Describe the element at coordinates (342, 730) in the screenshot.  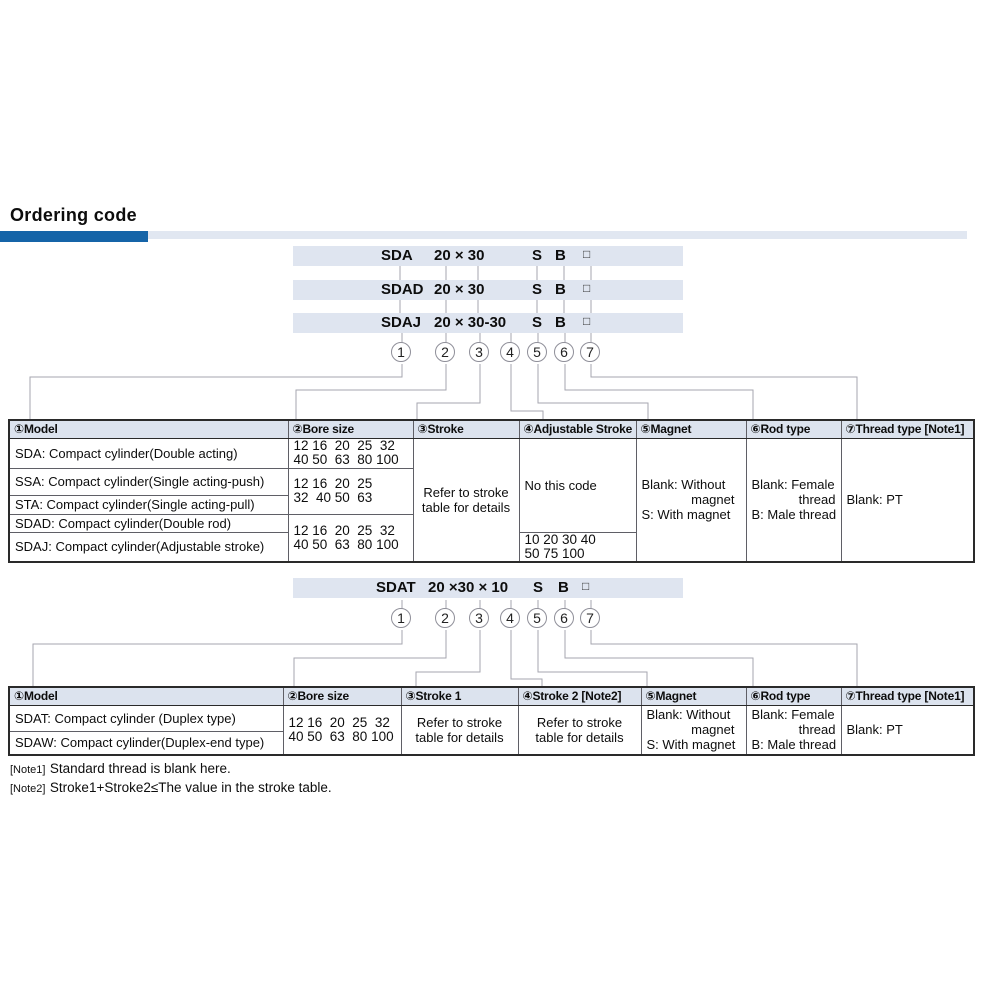
I see `t2-bore-cell: 12 16 20 25 32 40 50 63 80 100` at that location.